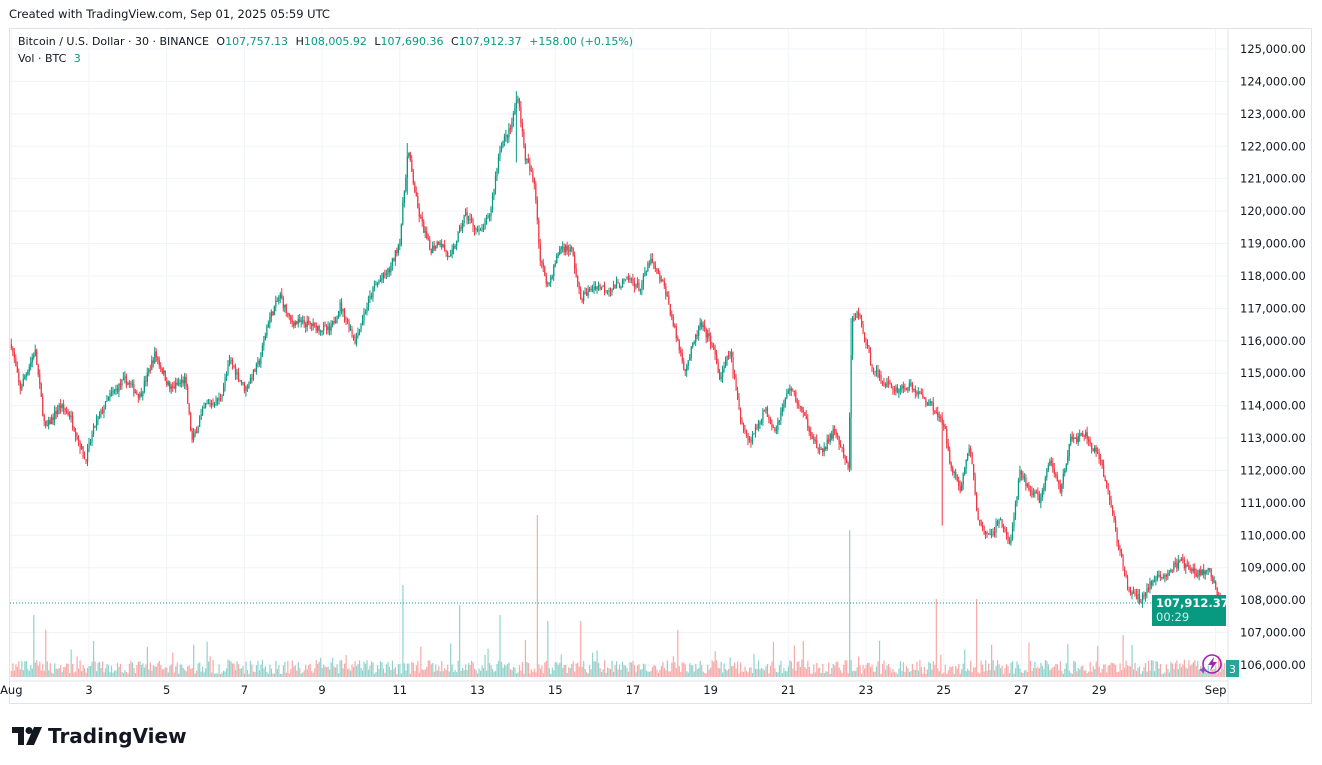 Image resolution: width=1322 pixels, height=765 pixels. What do you see at coordinates (244, 690) in the screenshot?
I see `x-tick-label: 7` at bounding box center [244, 690].